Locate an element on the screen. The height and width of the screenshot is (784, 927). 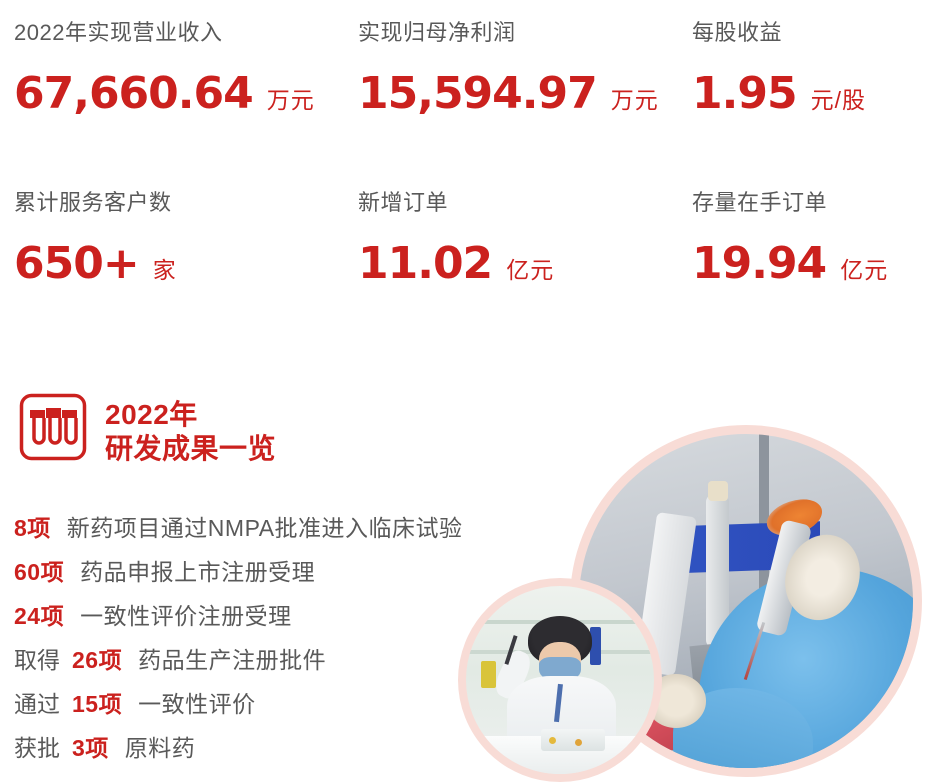
metric-value: 67,660.64 is located at coordinates (134, 93).